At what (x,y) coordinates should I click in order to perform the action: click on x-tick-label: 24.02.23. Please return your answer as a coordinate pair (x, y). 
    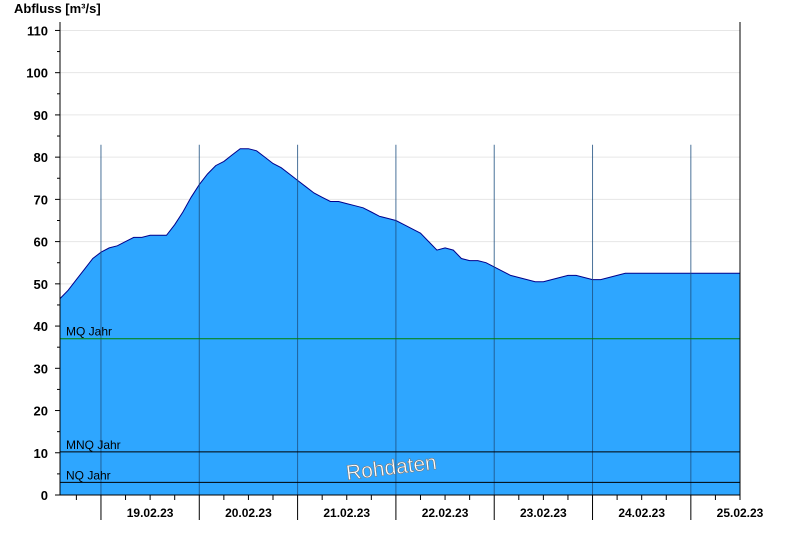
    Looking at the image, I should click on (641, 513).